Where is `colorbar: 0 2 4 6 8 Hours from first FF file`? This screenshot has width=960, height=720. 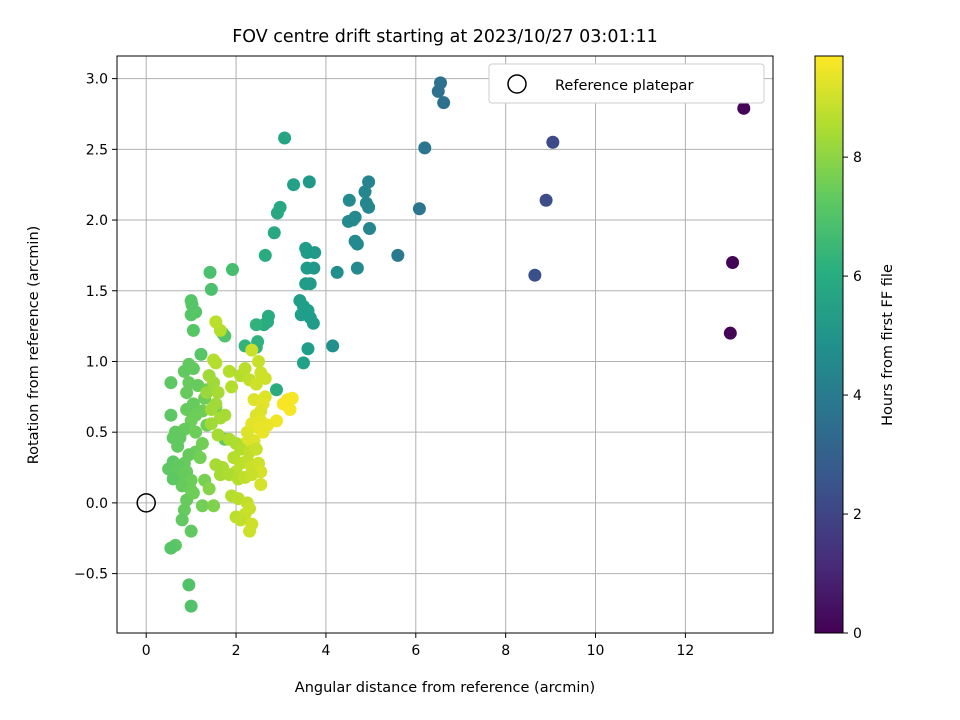 colorbar: 0 2 4 6 8 Hours from first FF file is located at coordinates (855, 348).